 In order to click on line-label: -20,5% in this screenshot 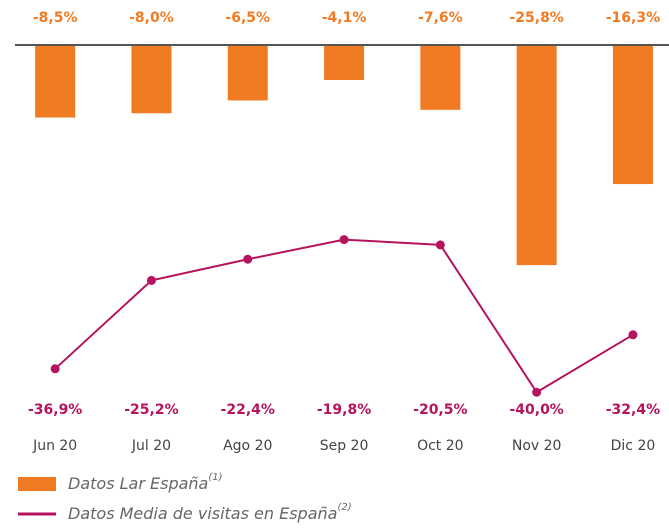, I will do `click(440, 410)`.